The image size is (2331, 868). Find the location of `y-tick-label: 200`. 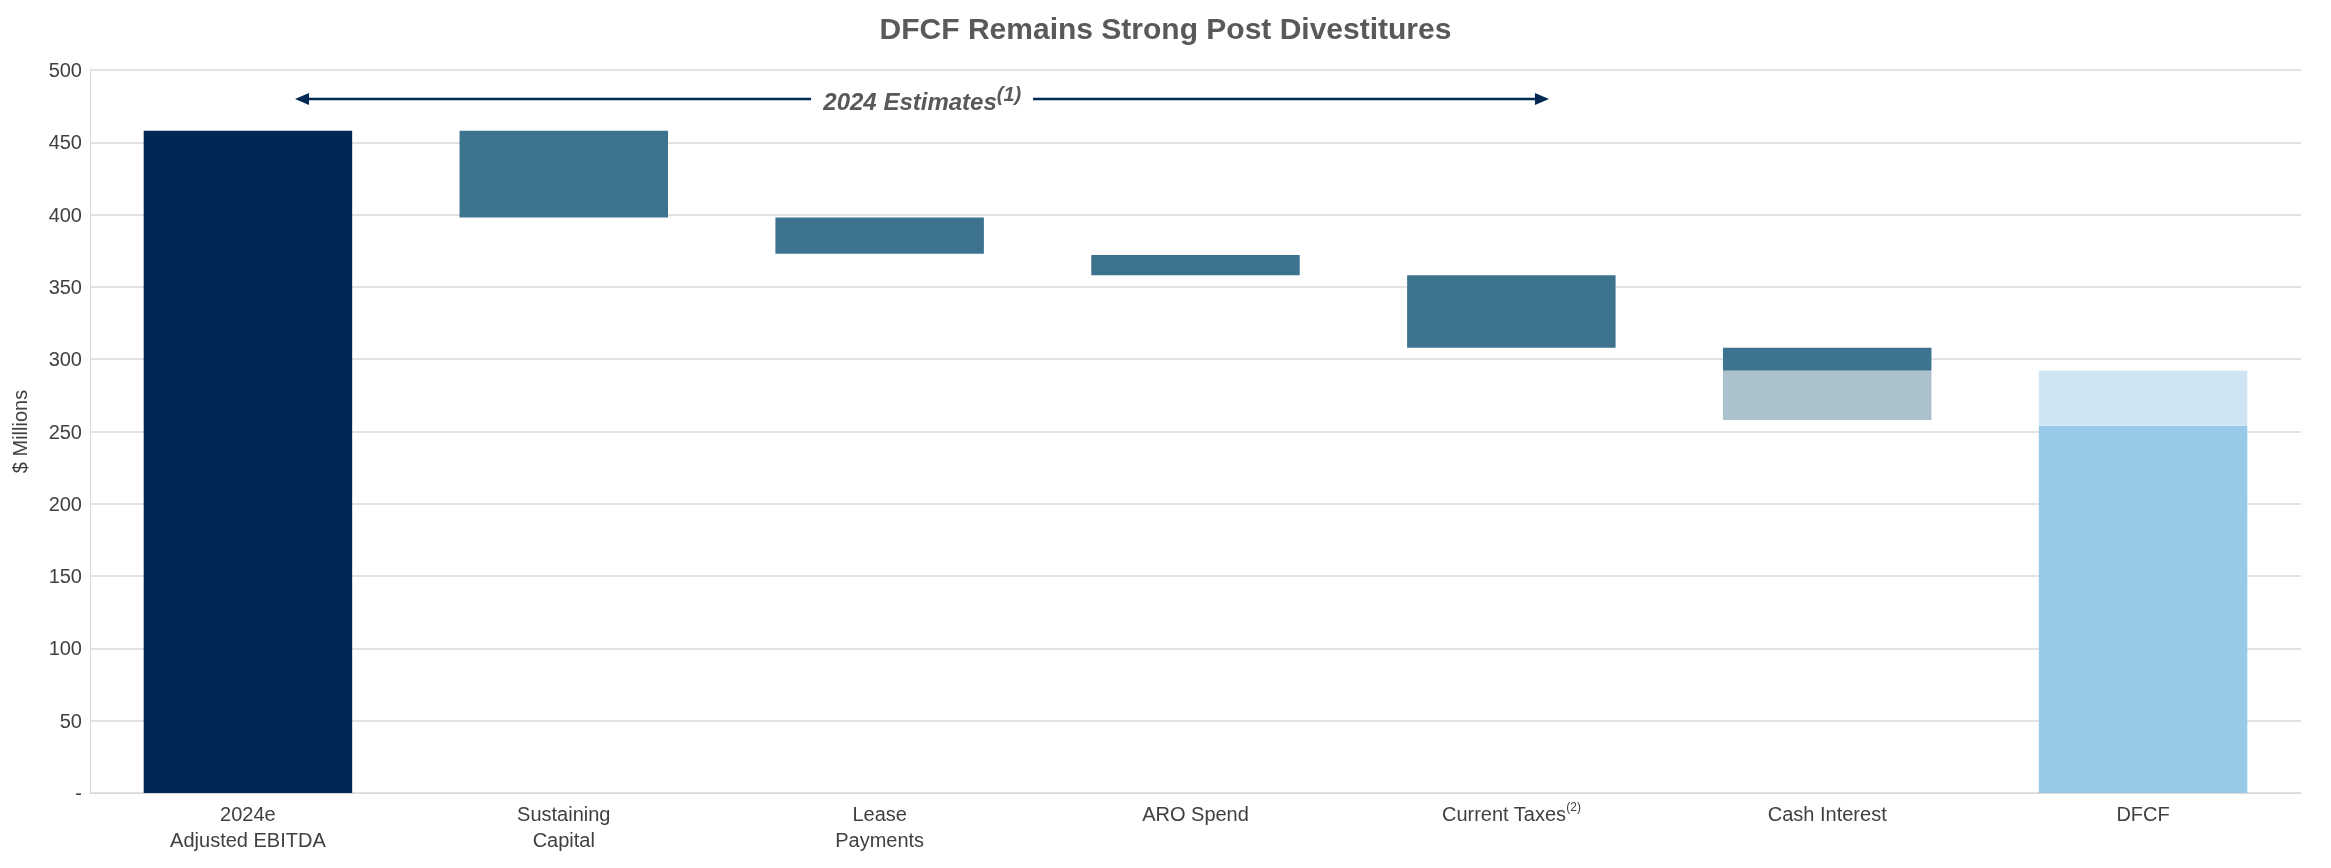

y-tick-label: 200 is located at coordinates (65, 503).